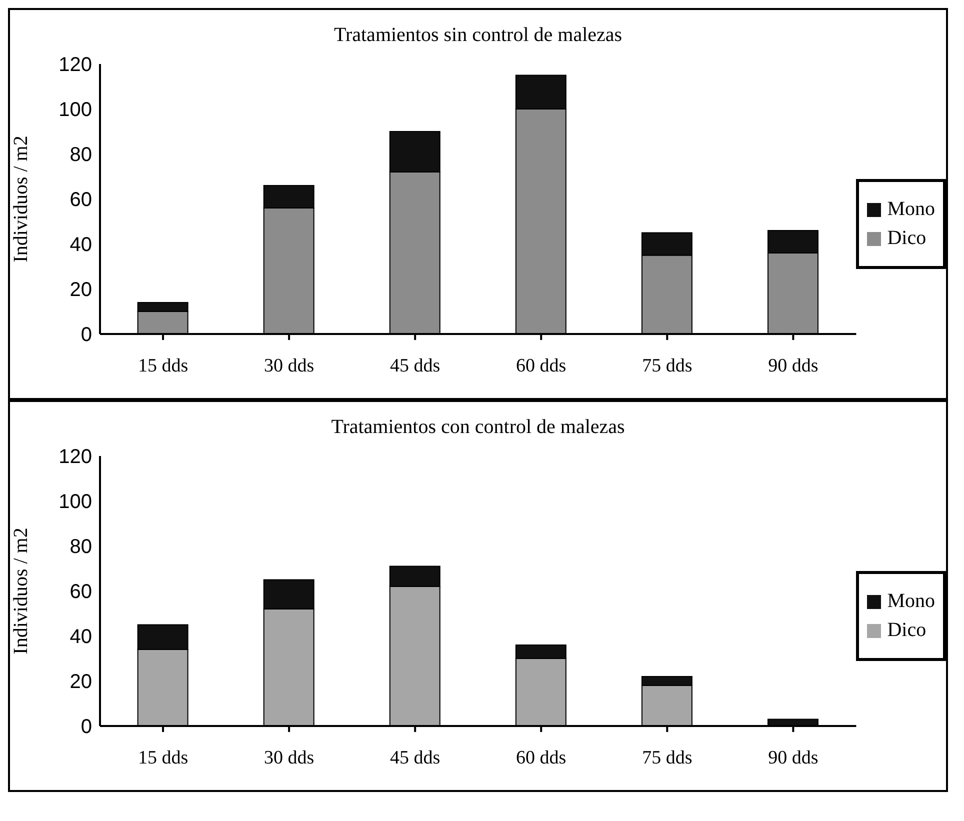 This screenshot has width=964, height=821. Describe the element at coordinates (478, 36) in the screenshot. I see `chart-title: Tratamientos sin control de malezas` at that location.